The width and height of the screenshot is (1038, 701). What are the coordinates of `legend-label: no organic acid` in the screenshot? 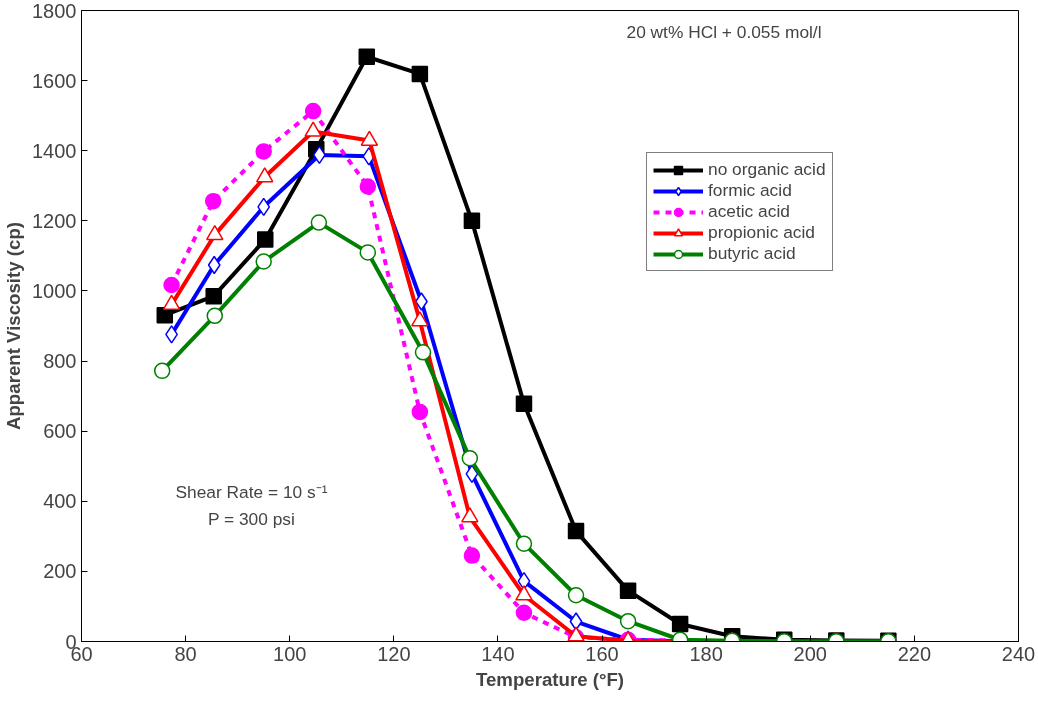 It's located at (767, 169).